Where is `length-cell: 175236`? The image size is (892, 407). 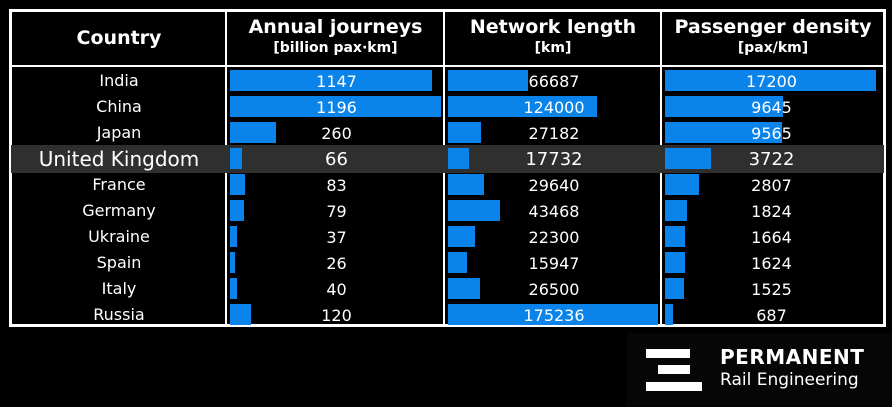
length-cell: 175236 is located at coordinates (554, 315).